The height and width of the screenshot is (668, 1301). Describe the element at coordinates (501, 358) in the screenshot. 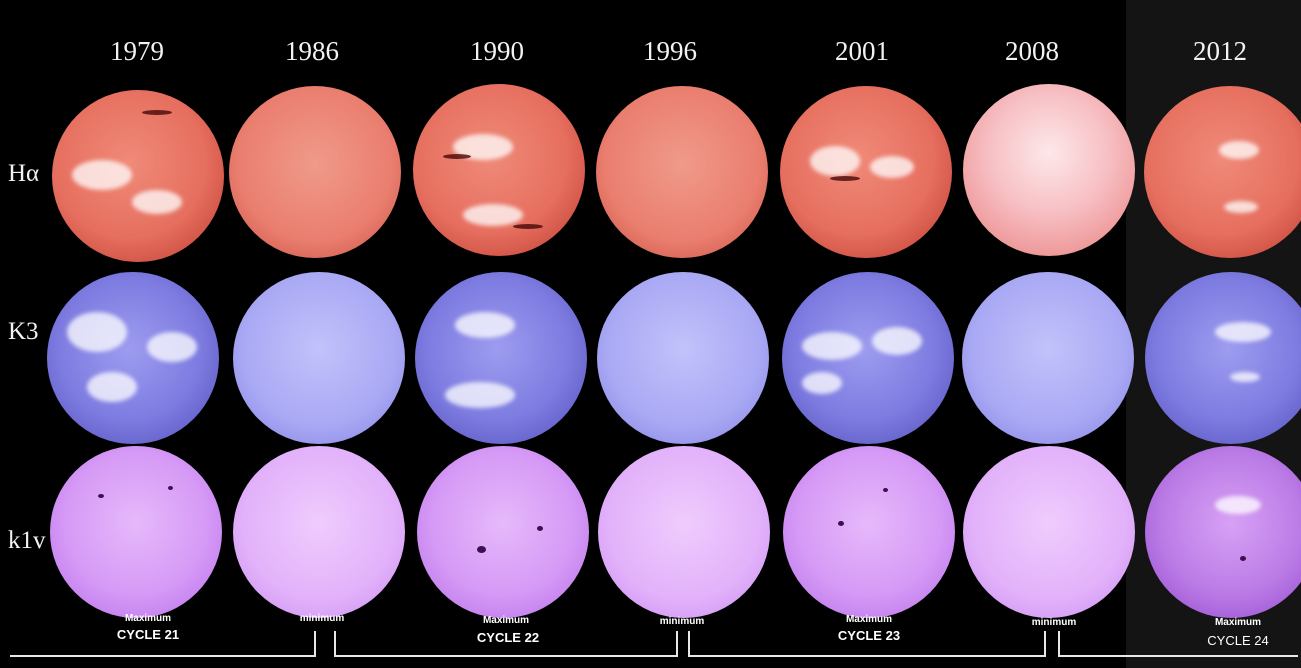

I see `k3-disk-1990` at that location.